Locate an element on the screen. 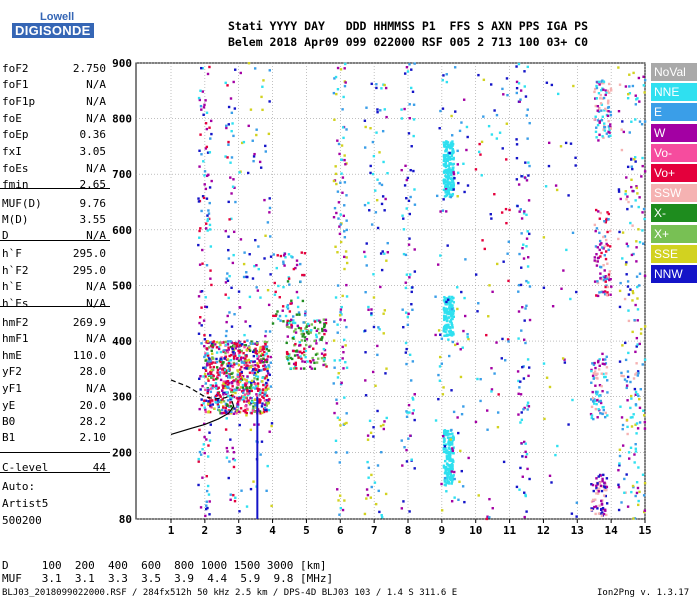 This screenshot has width=700, height=600. legend-item: NoVal is located at coordinates (674, 72).